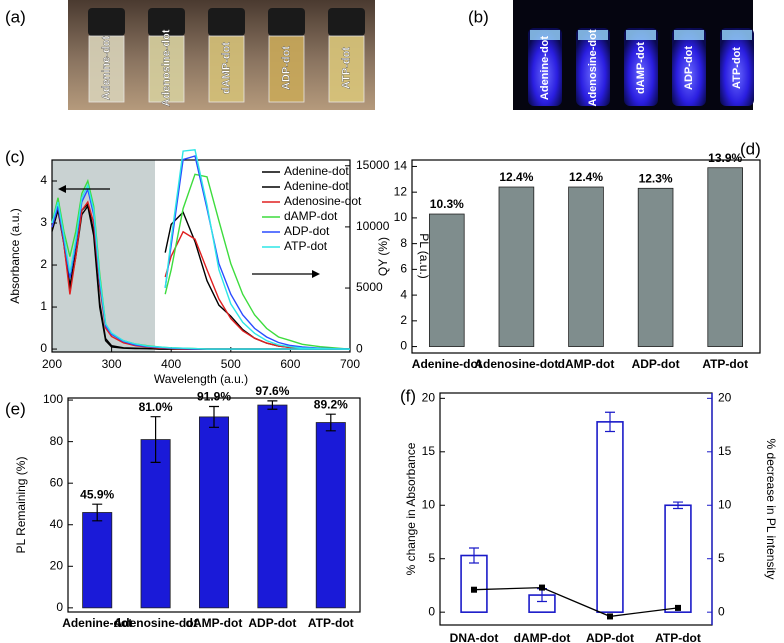 This screenshot has height=643, width=784. Describe the element at coordinates (290, 364) in the screenshot. I see `x-tick-label: 600` at that location.